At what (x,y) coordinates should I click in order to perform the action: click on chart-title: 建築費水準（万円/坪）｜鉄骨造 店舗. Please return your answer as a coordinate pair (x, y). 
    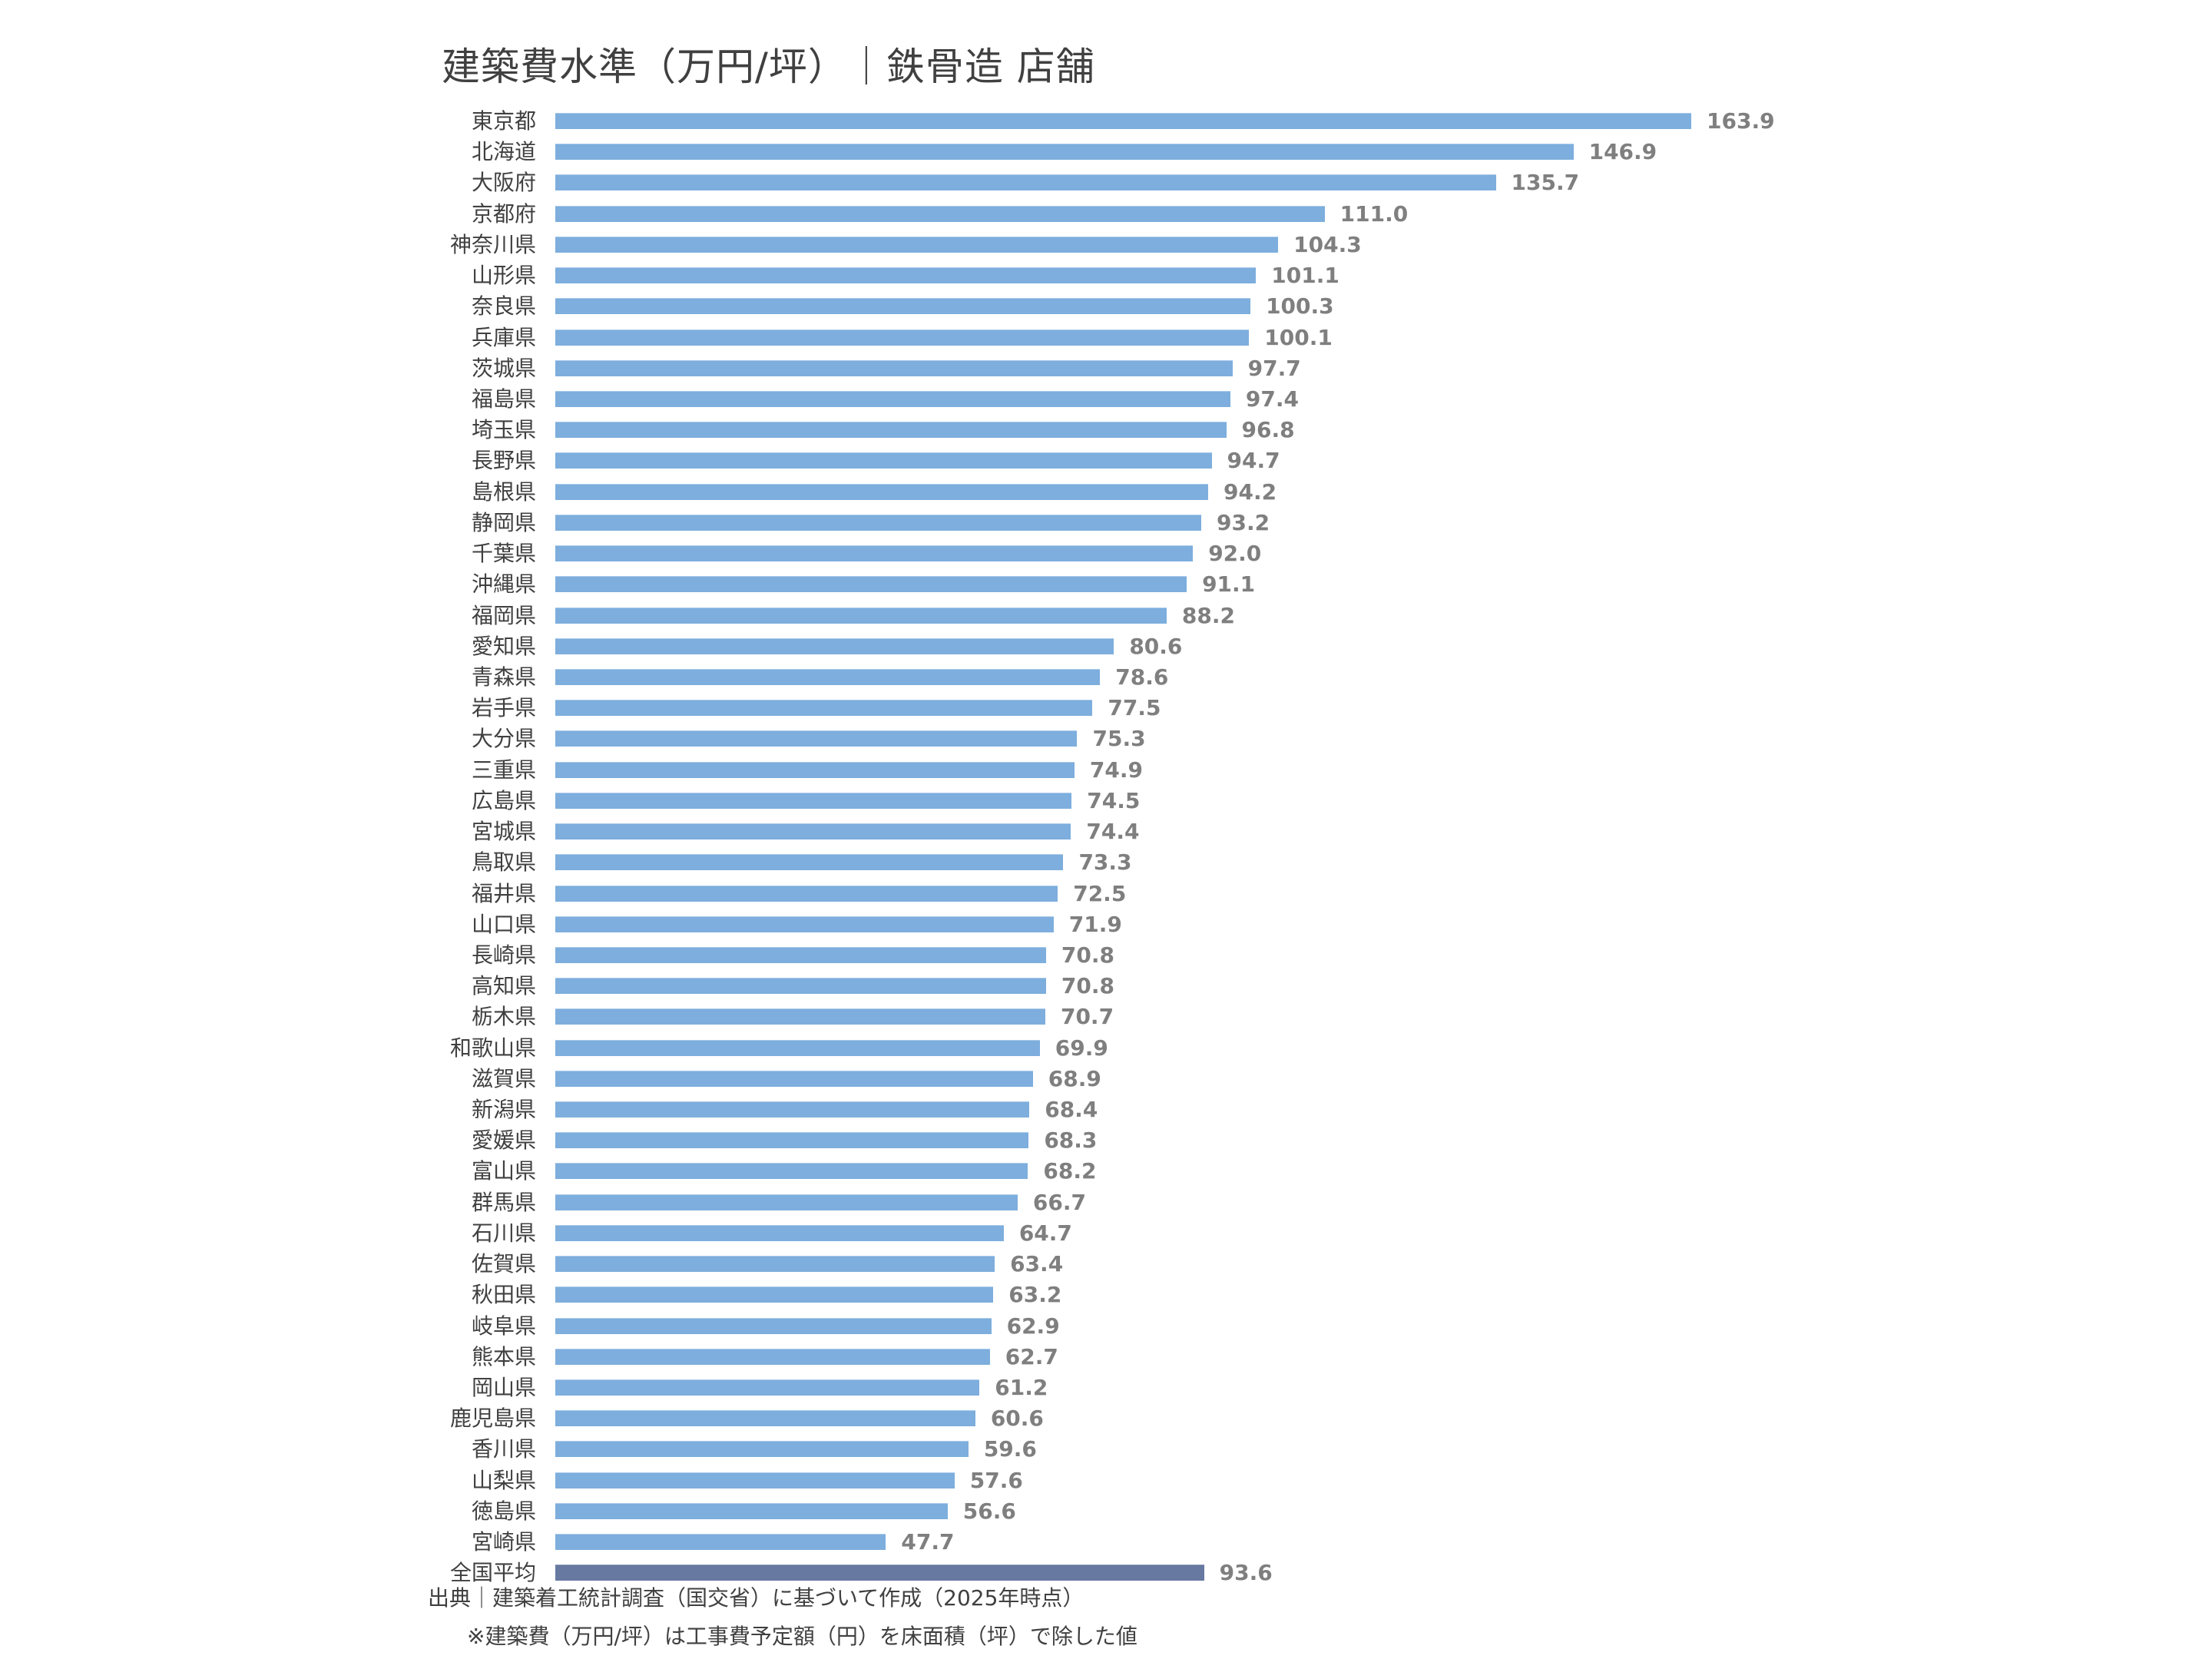
    Looking at the image, I should click on (768, 67).